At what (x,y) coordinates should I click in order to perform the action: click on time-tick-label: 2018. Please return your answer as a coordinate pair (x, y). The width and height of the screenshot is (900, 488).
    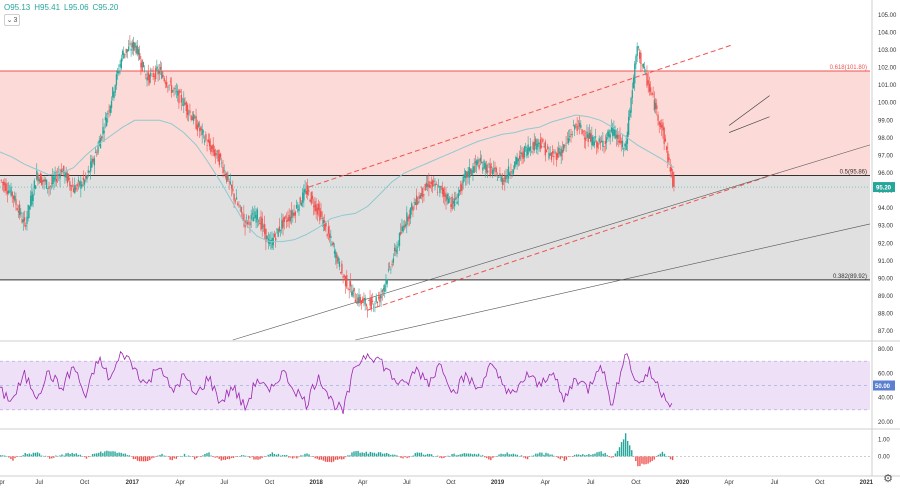
    Looking at the image, I should click on (316, 483).